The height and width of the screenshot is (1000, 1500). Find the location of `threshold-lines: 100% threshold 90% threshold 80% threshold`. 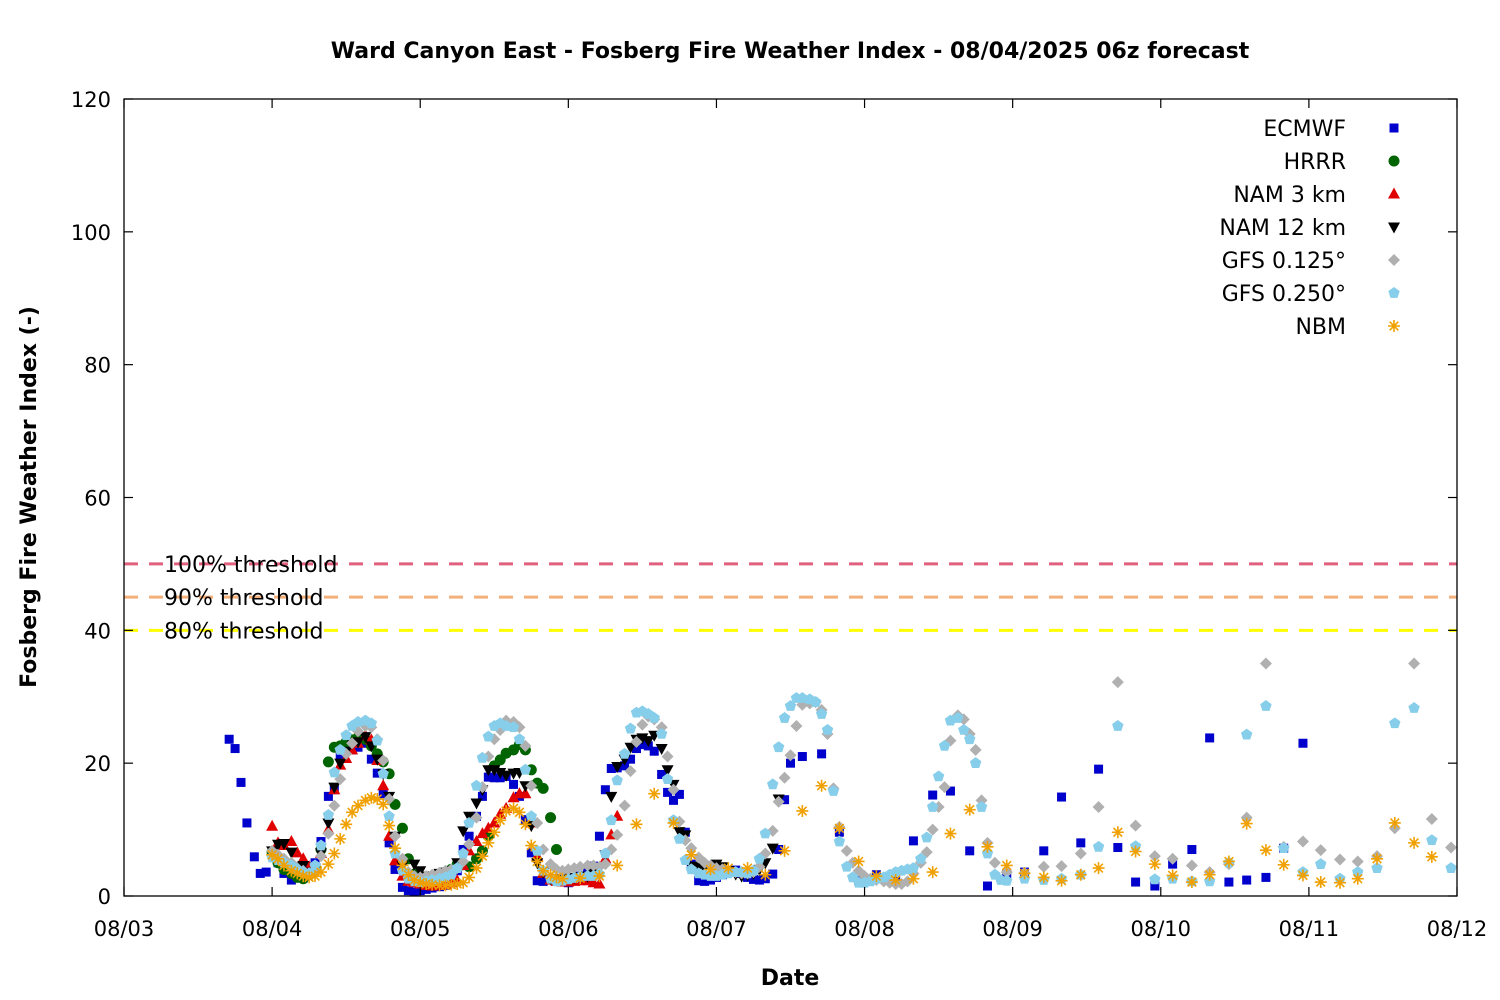

threshold-lines: 100% threshold 90% threshold 80% threshold is located at coordinates (790, 598).